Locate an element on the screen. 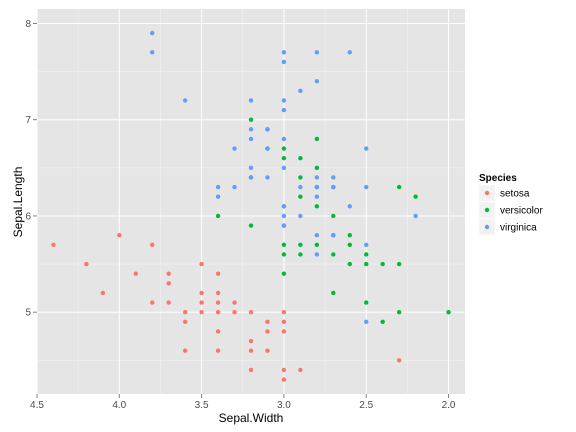 Image resolution: width=576 pixels, height=432 pixels. legend: Species setosa versicolor virginica is located at coordinates (510, 204).